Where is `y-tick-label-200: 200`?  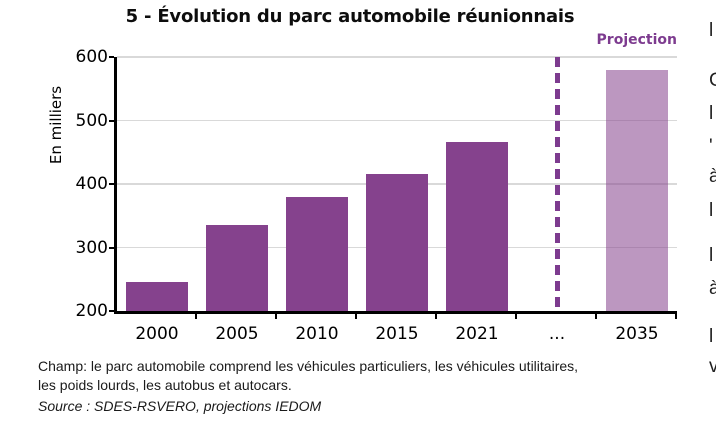 y-tick-label-200: 200 is located at coordinates (91, 311).